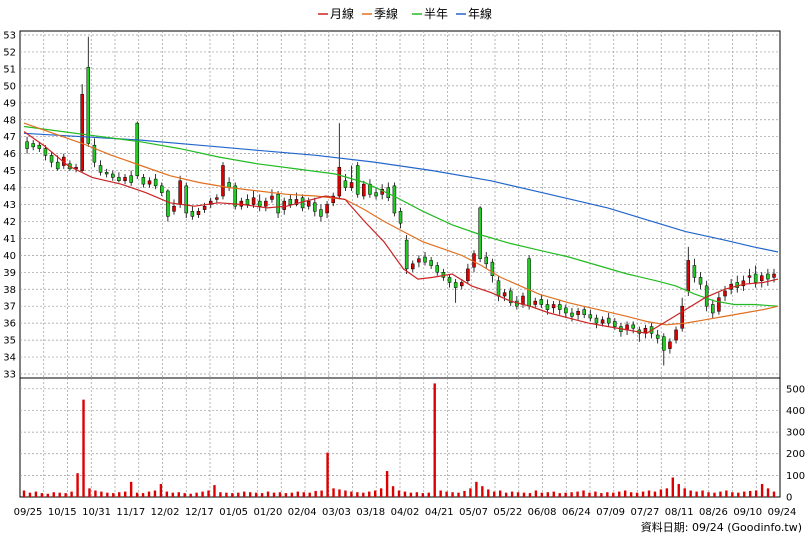 This screenshot has height=540, width=808. Describe the element at coordinates (713, 512) in the screenshot. I see `x-tick-label: 08/26` at that location.